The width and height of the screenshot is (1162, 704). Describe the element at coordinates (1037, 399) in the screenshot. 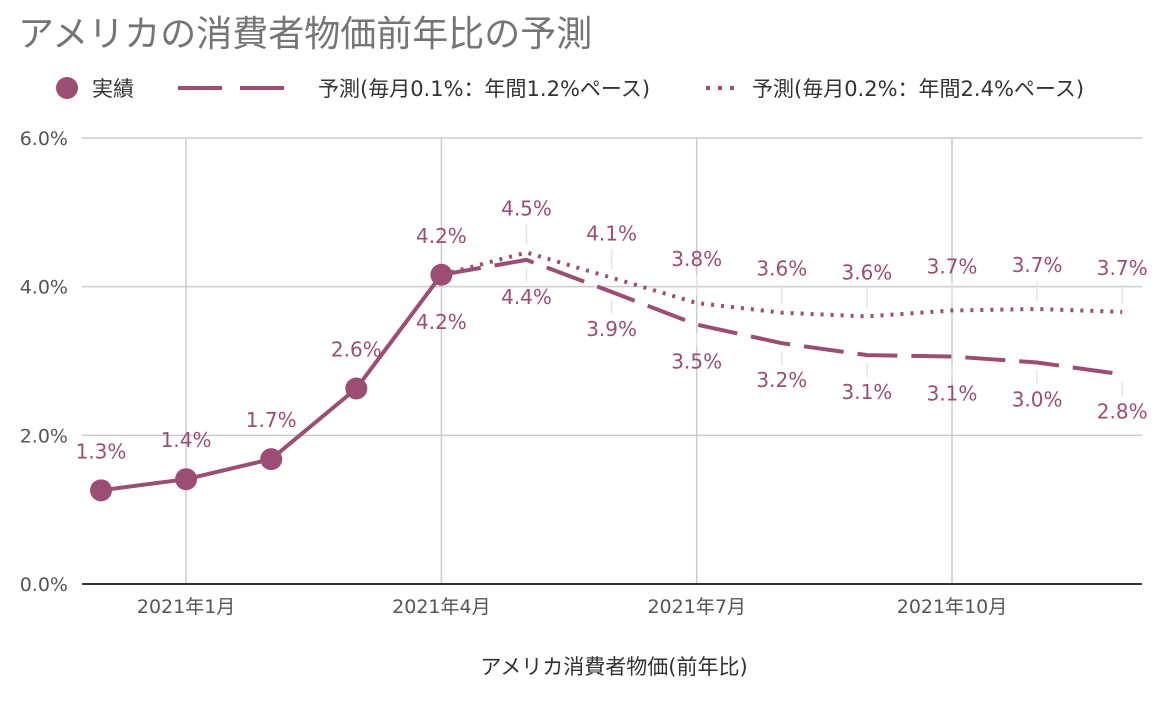

I see `data-label: 3.0%` at that location.